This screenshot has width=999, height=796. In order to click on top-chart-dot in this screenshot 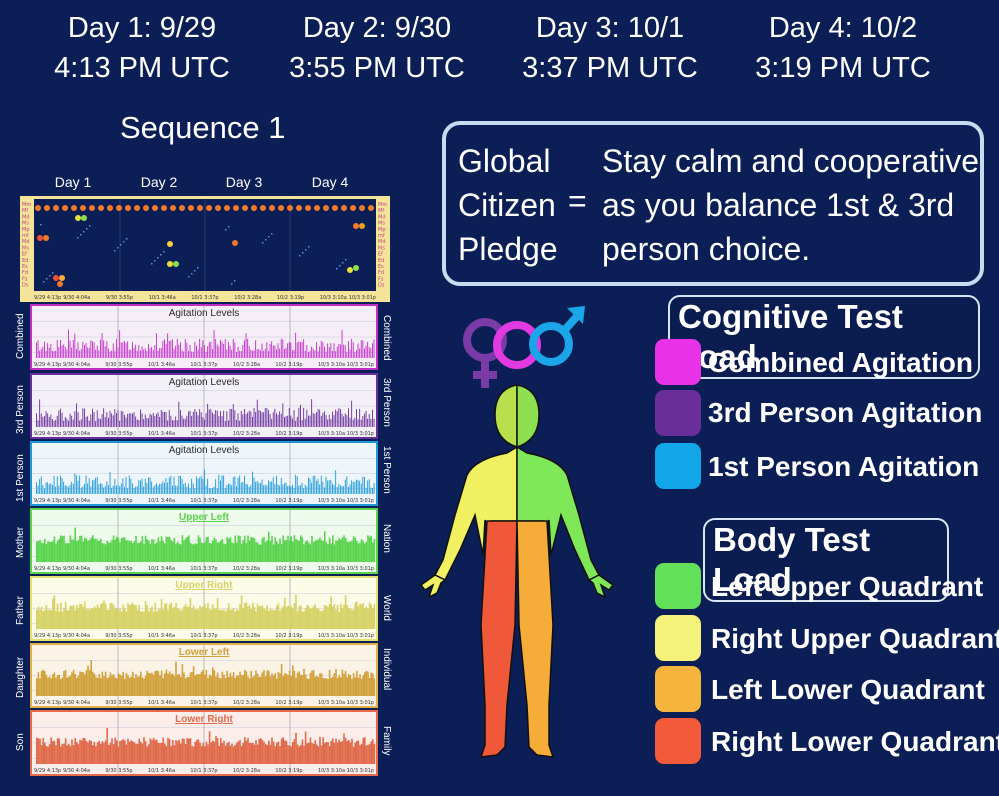, I will do `click(56, 208)`.